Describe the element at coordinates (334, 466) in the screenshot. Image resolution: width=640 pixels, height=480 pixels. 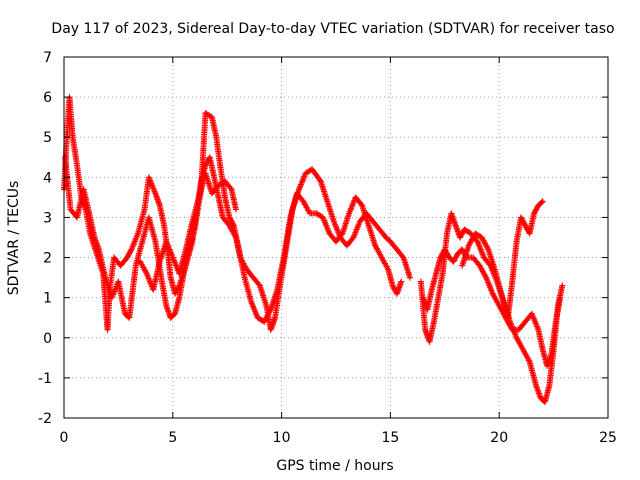
I see `x-axis-label: GPS time / hours` at that location.